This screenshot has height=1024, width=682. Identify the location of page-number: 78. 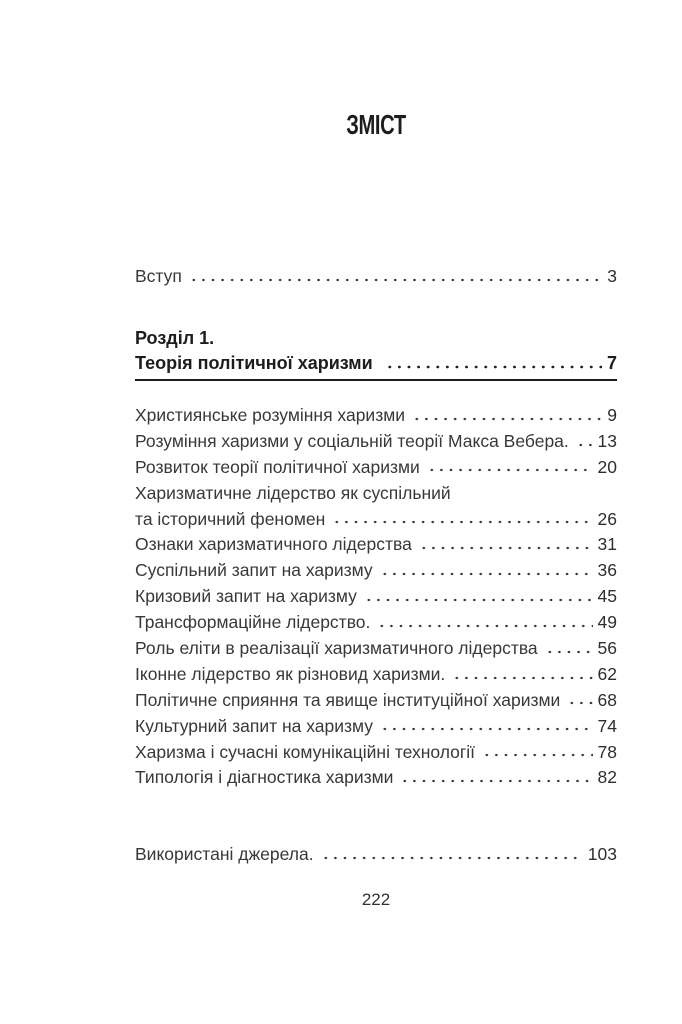
(607, 751).